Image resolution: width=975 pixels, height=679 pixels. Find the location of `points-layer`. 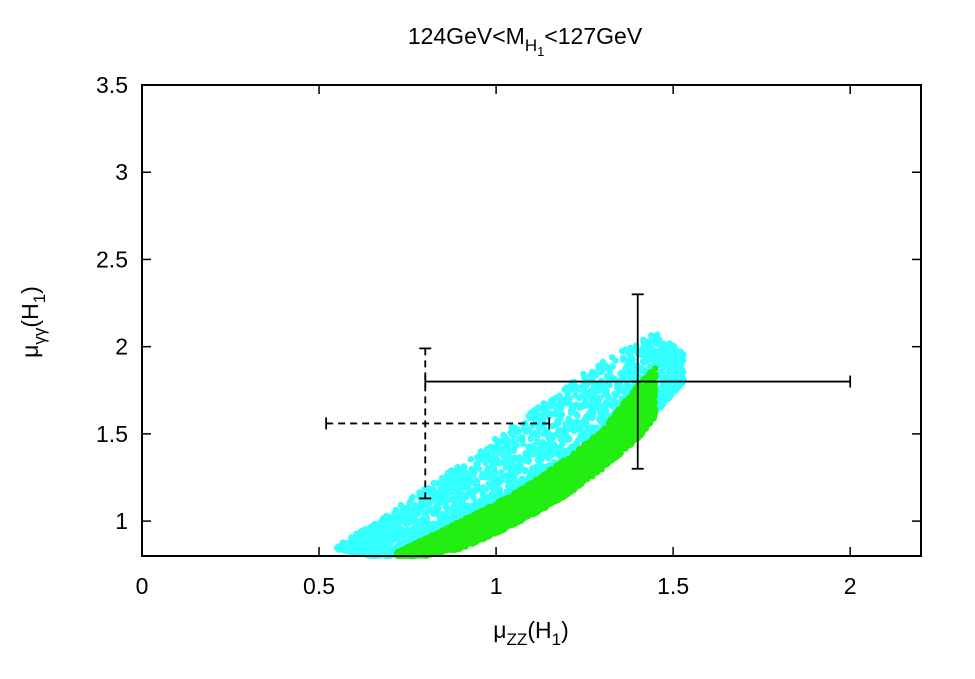

points-layer is located at coordinates (510, 445).